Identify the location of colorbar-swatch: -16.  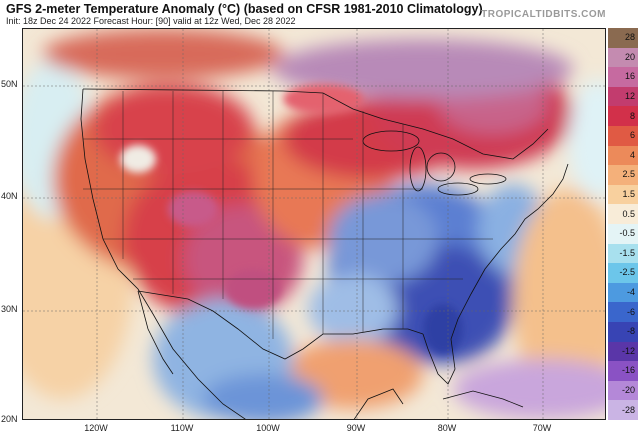
(623, 371).